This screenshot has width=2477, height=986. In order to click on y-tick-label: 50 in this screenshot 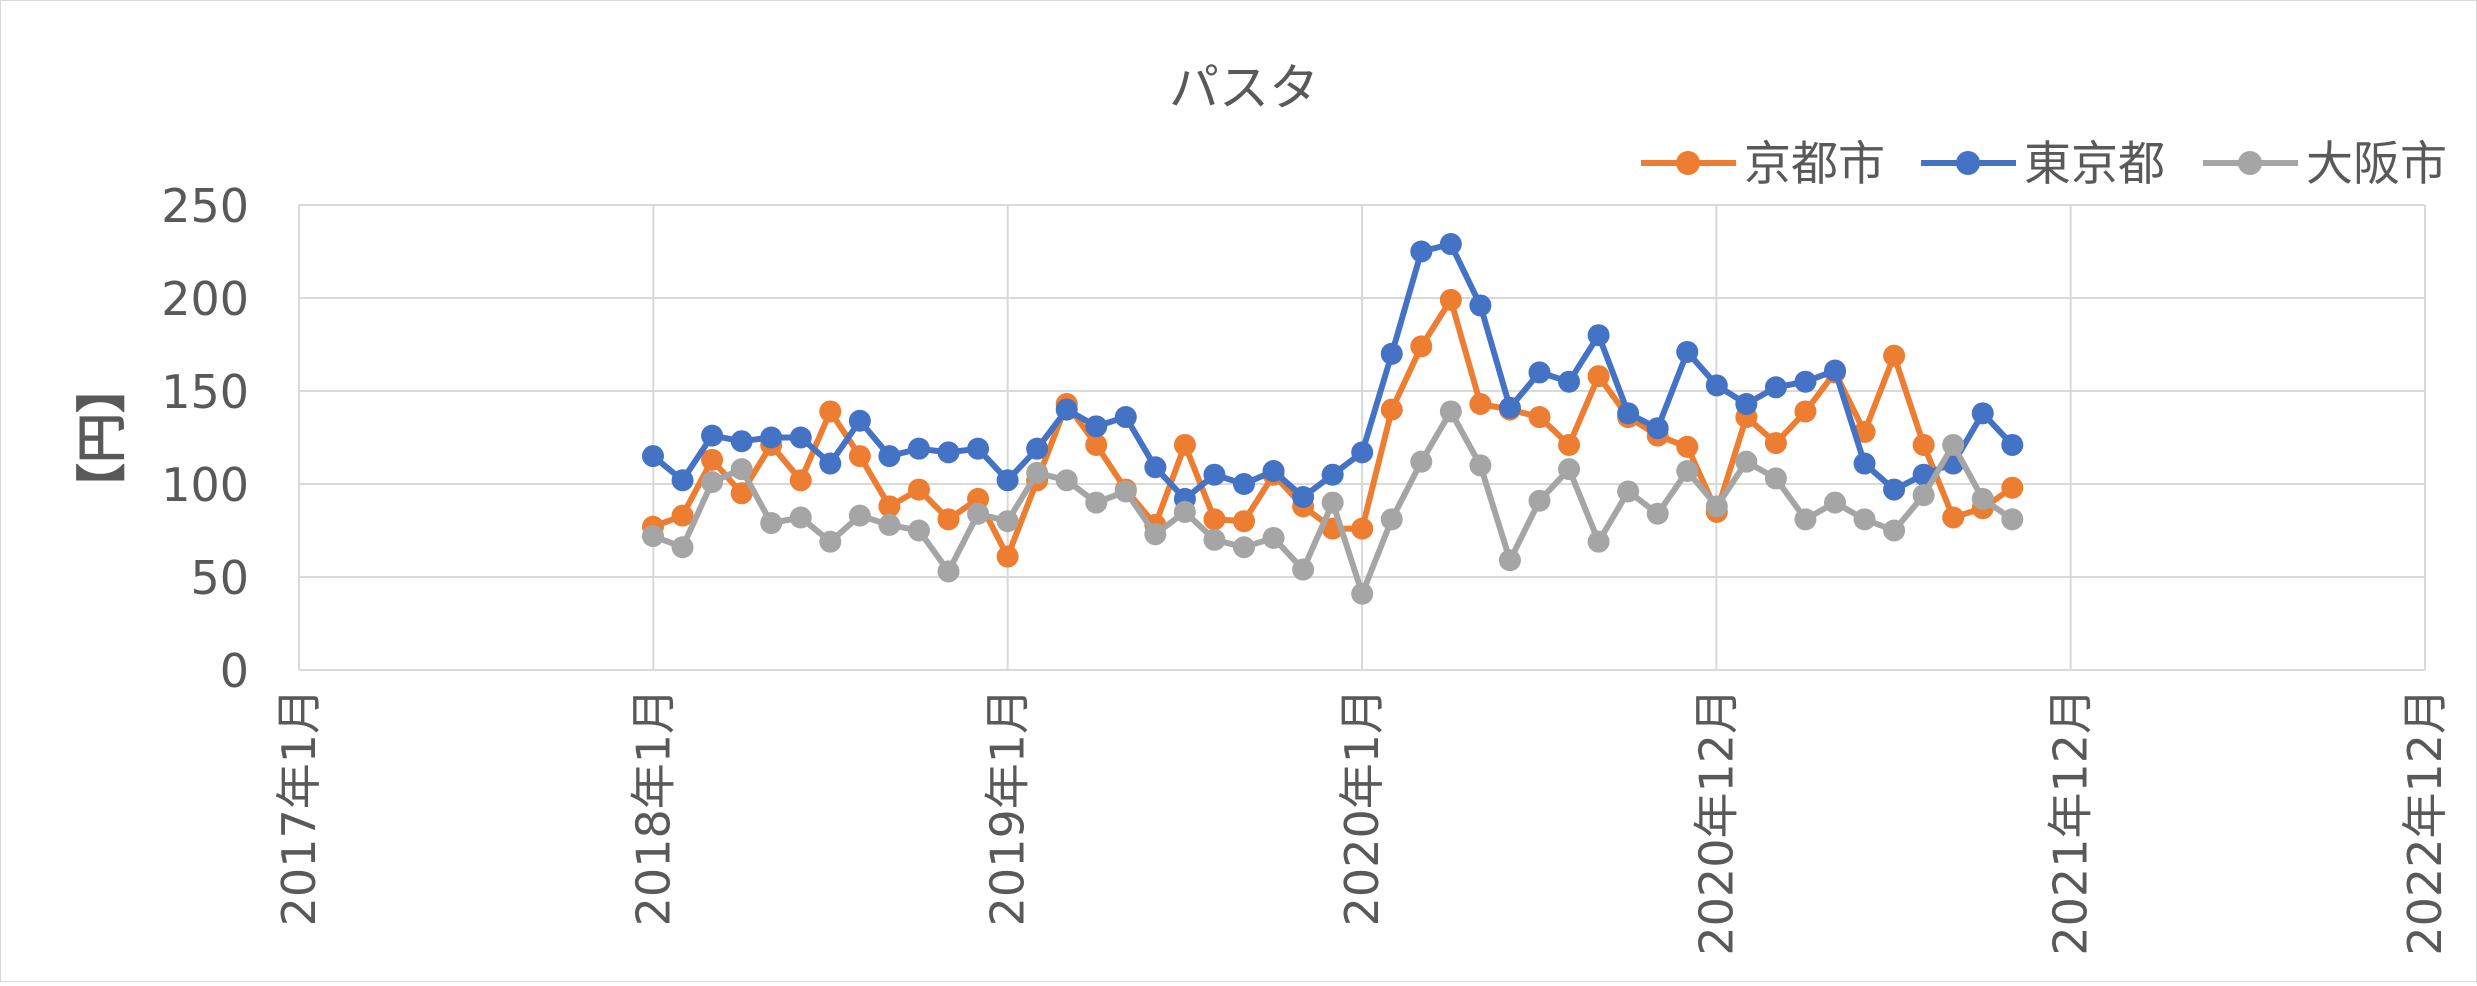, I will do `click(219, 578)`.